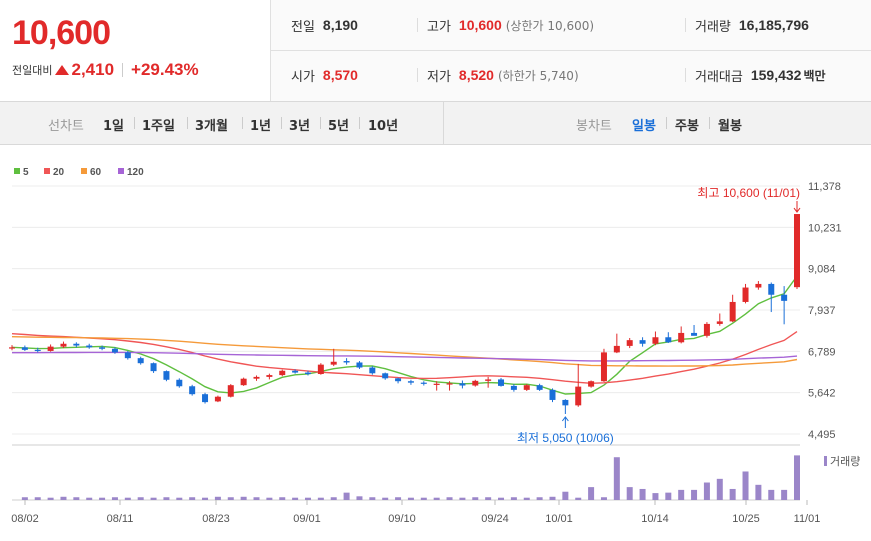 The image size is (871, 541). What do you see at coordinates (340, 25) in the screenshot?
I see `prev-close-value: 8,190` at bounding box center [340, 25].